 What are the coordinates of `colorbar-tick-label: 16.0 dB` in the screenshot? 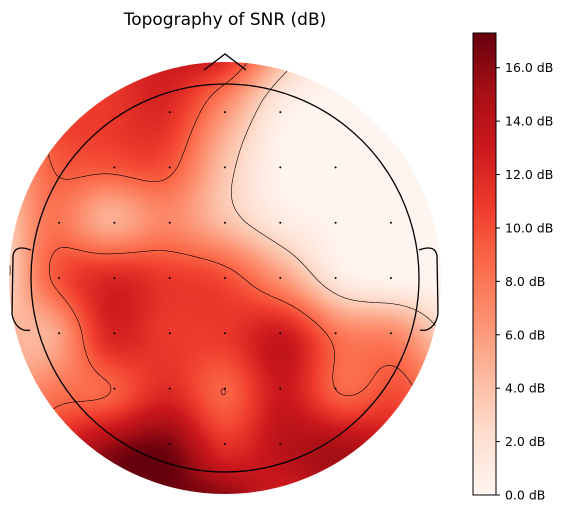 It's located at (529, 67).